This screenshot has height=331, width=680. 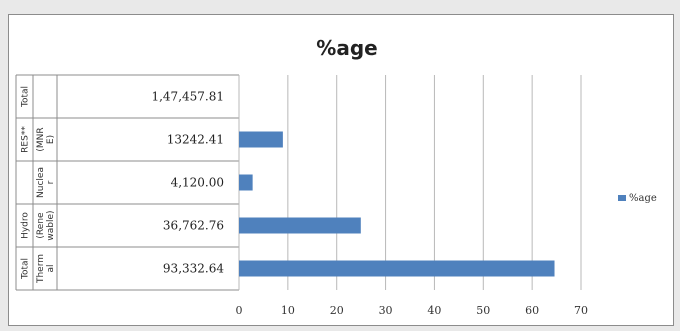 What do you see at coordinates (46, 182) in the screenshot?
I see `category-sub-label: Nuclear` at bounding box center [46, 182].